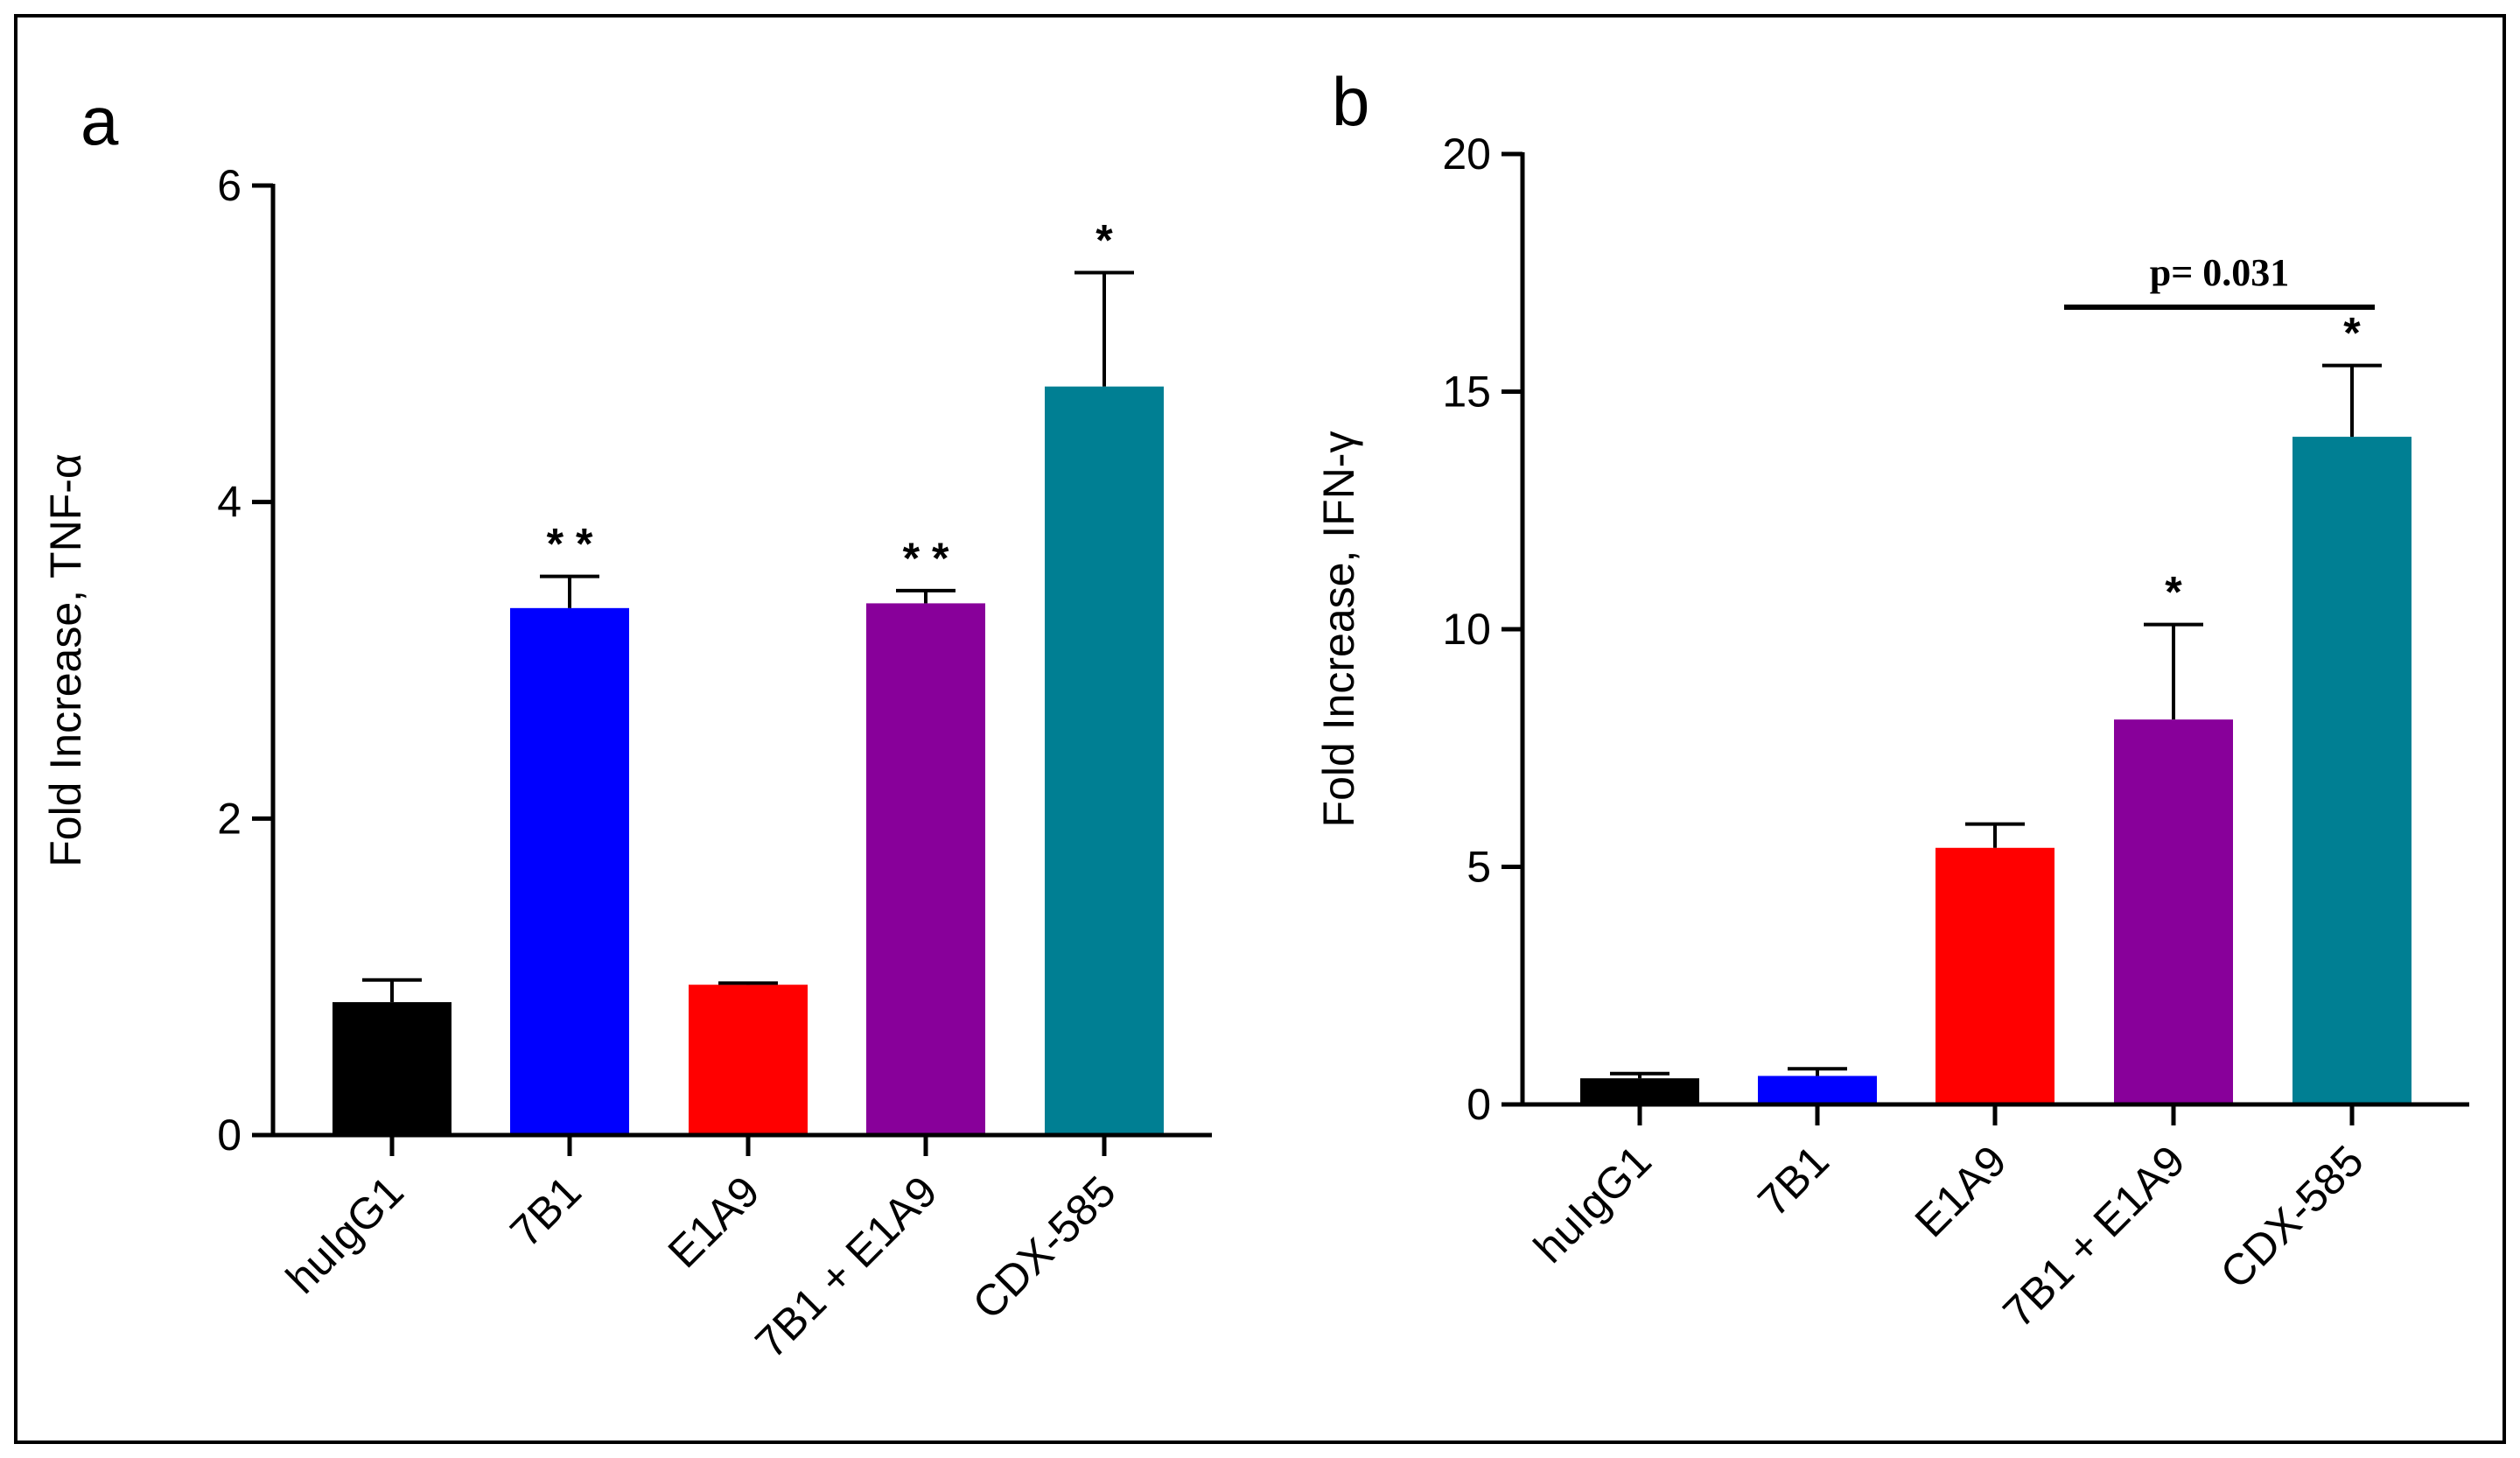  I want to click on panel-label: a, so click(99, 121).